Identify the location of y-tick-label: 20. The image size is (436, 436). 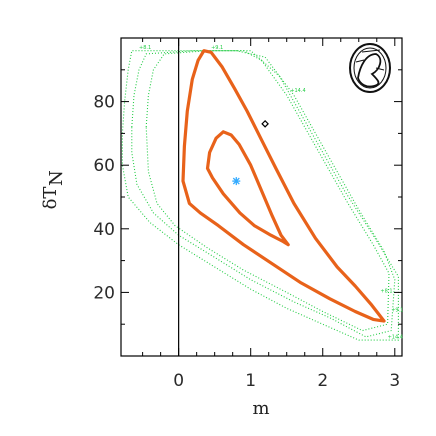
(104, 293).